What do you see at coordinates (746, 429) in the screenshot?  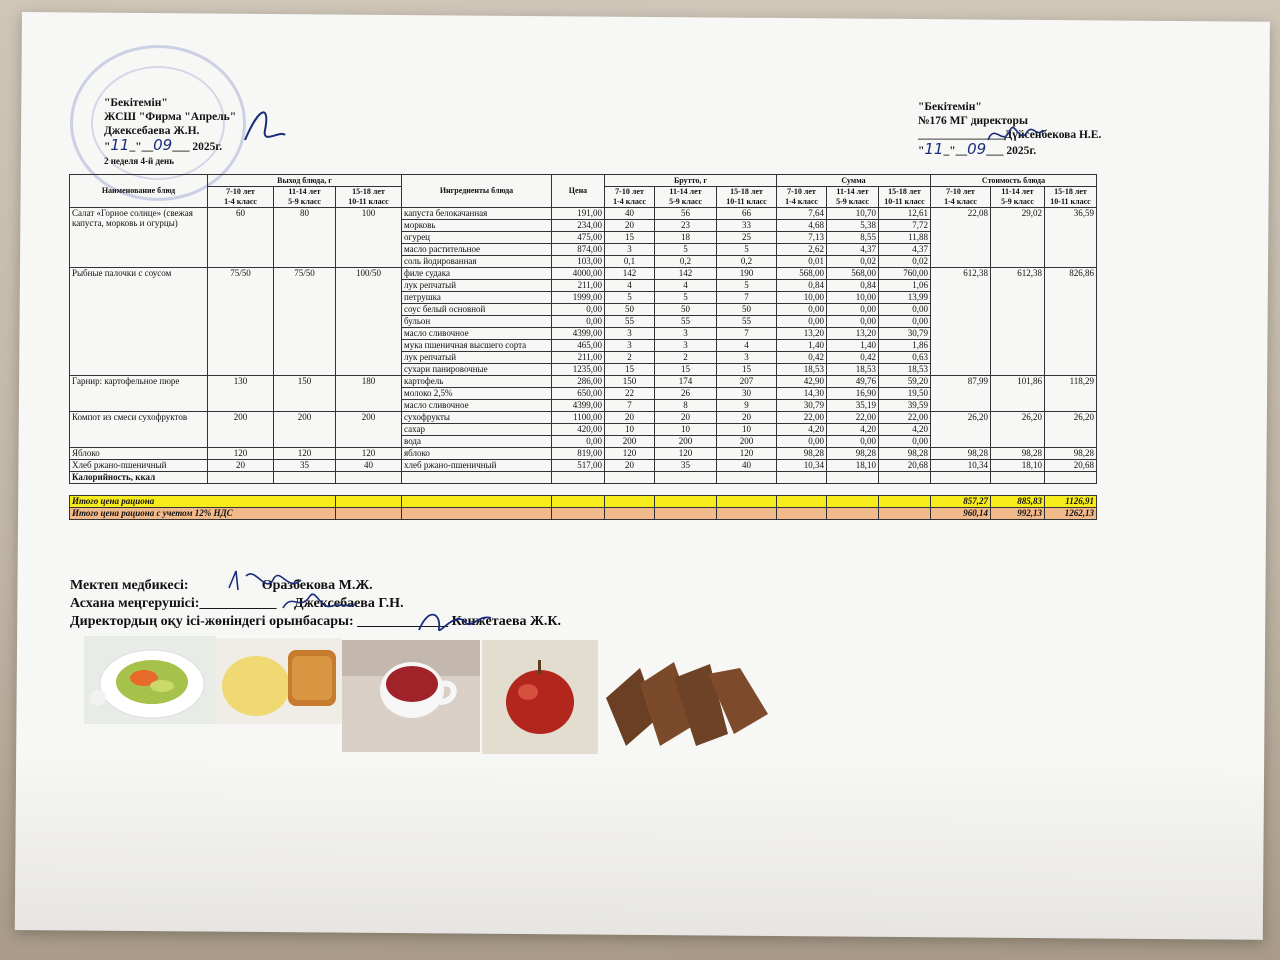 I see `ingredient-brutto: 10` at bounding box center [746, 429].